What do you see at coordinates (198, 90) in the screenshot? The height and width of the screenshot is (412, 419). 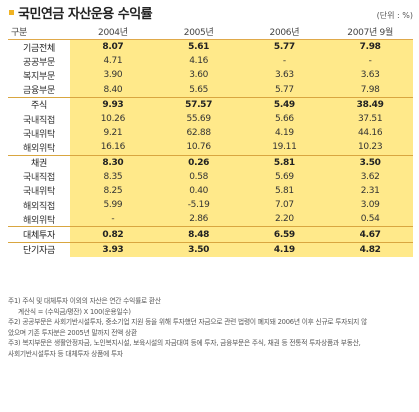 I see `cell-value: 5.65` at bounding box center [198, 90].